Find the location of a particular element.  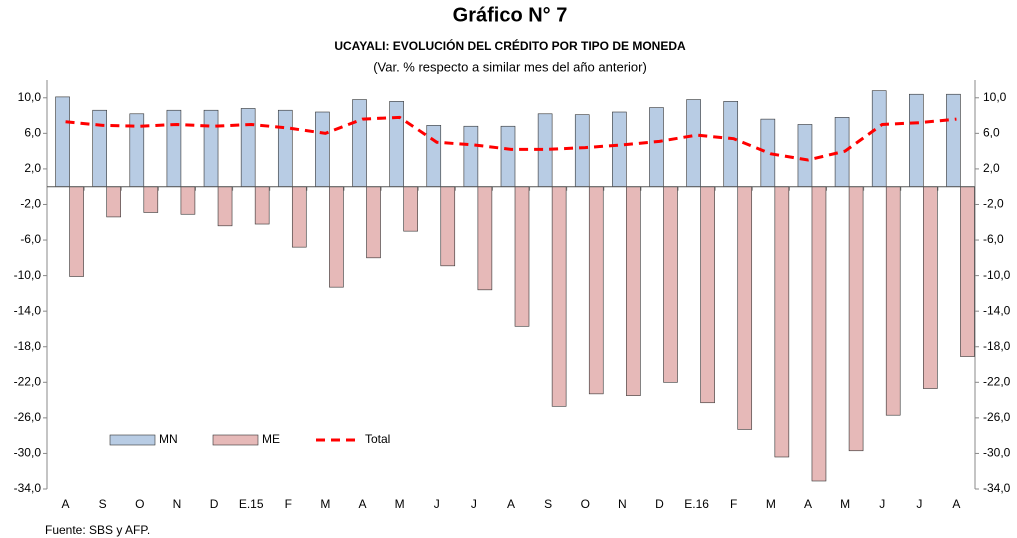

y-tick-label: -26,0 is located at coordinates (28, 417).